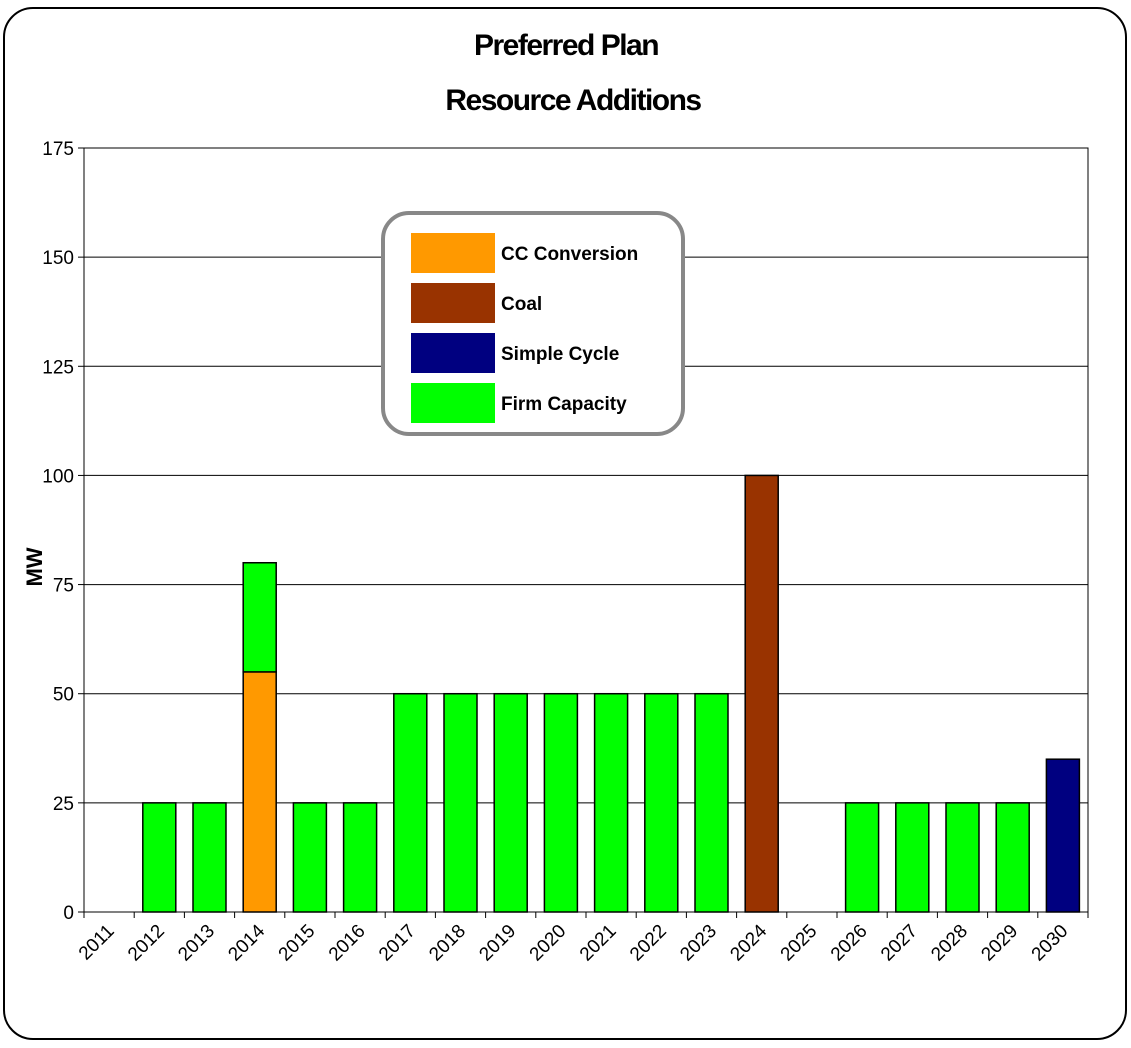 The image size is (1131, 1048). What do you see at coordinates (63, 586) in the screenshot?
I see `y-tick-label: 75` at bounding box center [63, 586].